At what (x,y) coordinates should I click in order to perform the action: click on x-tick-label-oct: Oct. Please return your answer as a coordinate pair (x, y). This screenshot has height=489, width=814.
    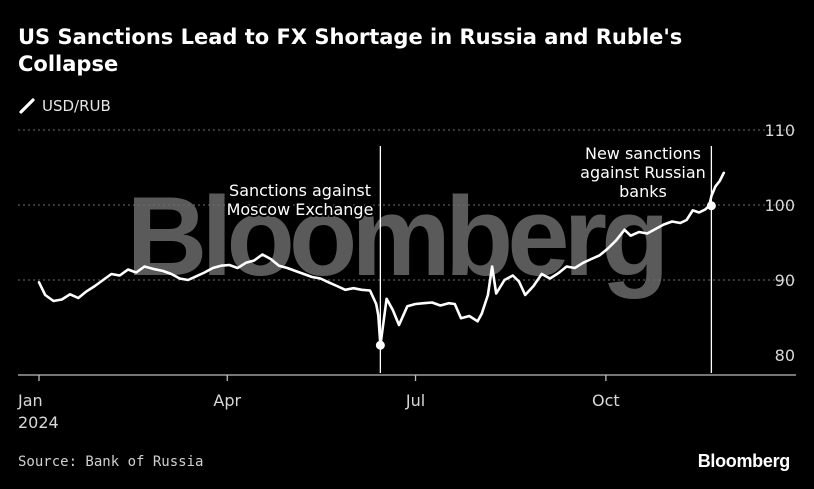
    Looking at the image, I should click on (606, 400).